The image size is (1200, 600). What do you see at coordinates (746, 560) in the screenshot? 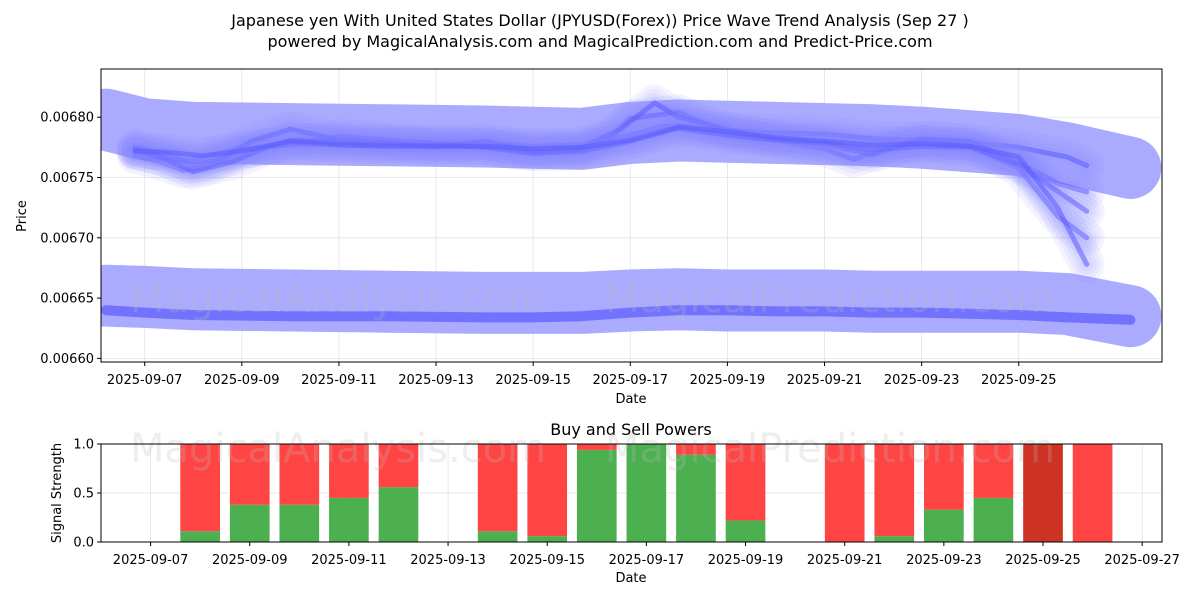
I see `signal-x-tick-label: 2025-09-19` at bounding box center [746, 560].